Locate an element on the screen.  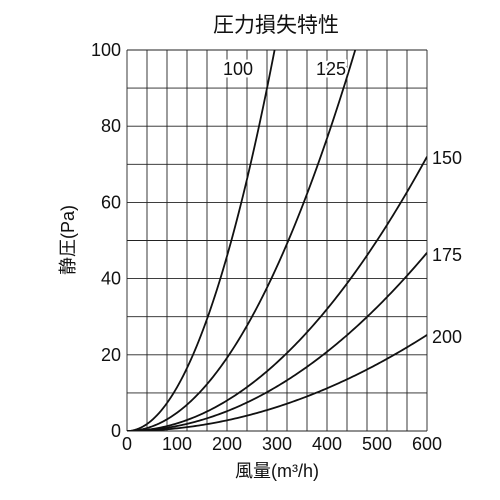
series-label-200: 200 is located at coordinates (447, 337).